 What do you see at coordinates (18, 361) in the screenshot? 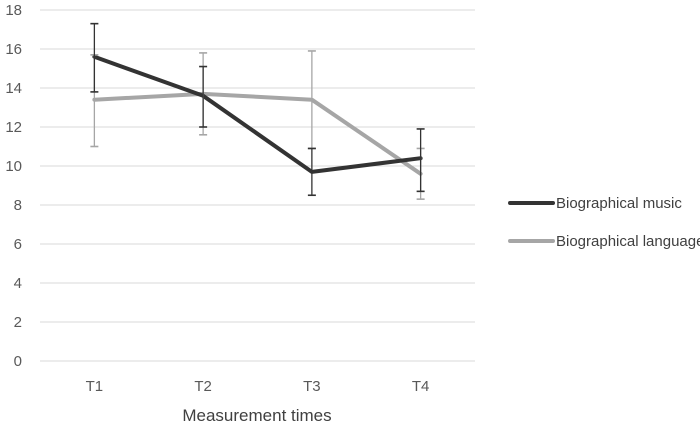
I see `y-tick-label: 0` at bounding box center [18, 361].